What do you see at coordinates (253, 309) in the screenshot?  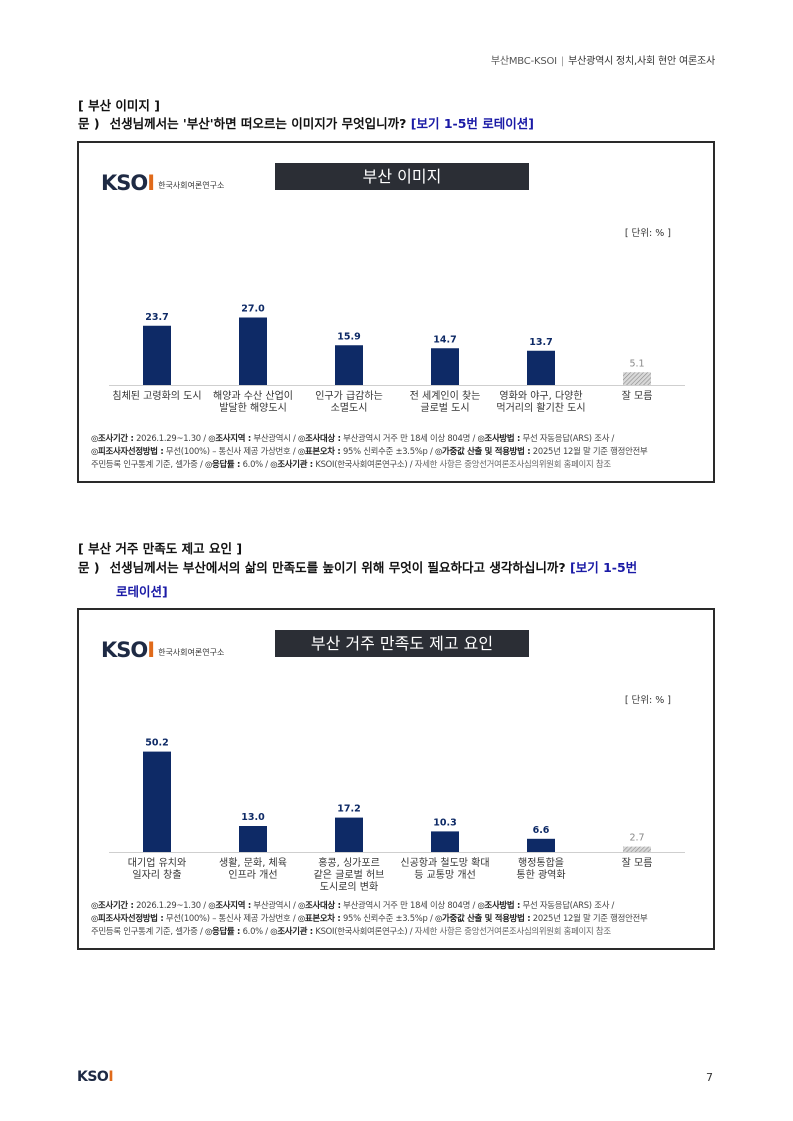 I see `chart1-value-label: 27.0` at bounding box center [253, 309].